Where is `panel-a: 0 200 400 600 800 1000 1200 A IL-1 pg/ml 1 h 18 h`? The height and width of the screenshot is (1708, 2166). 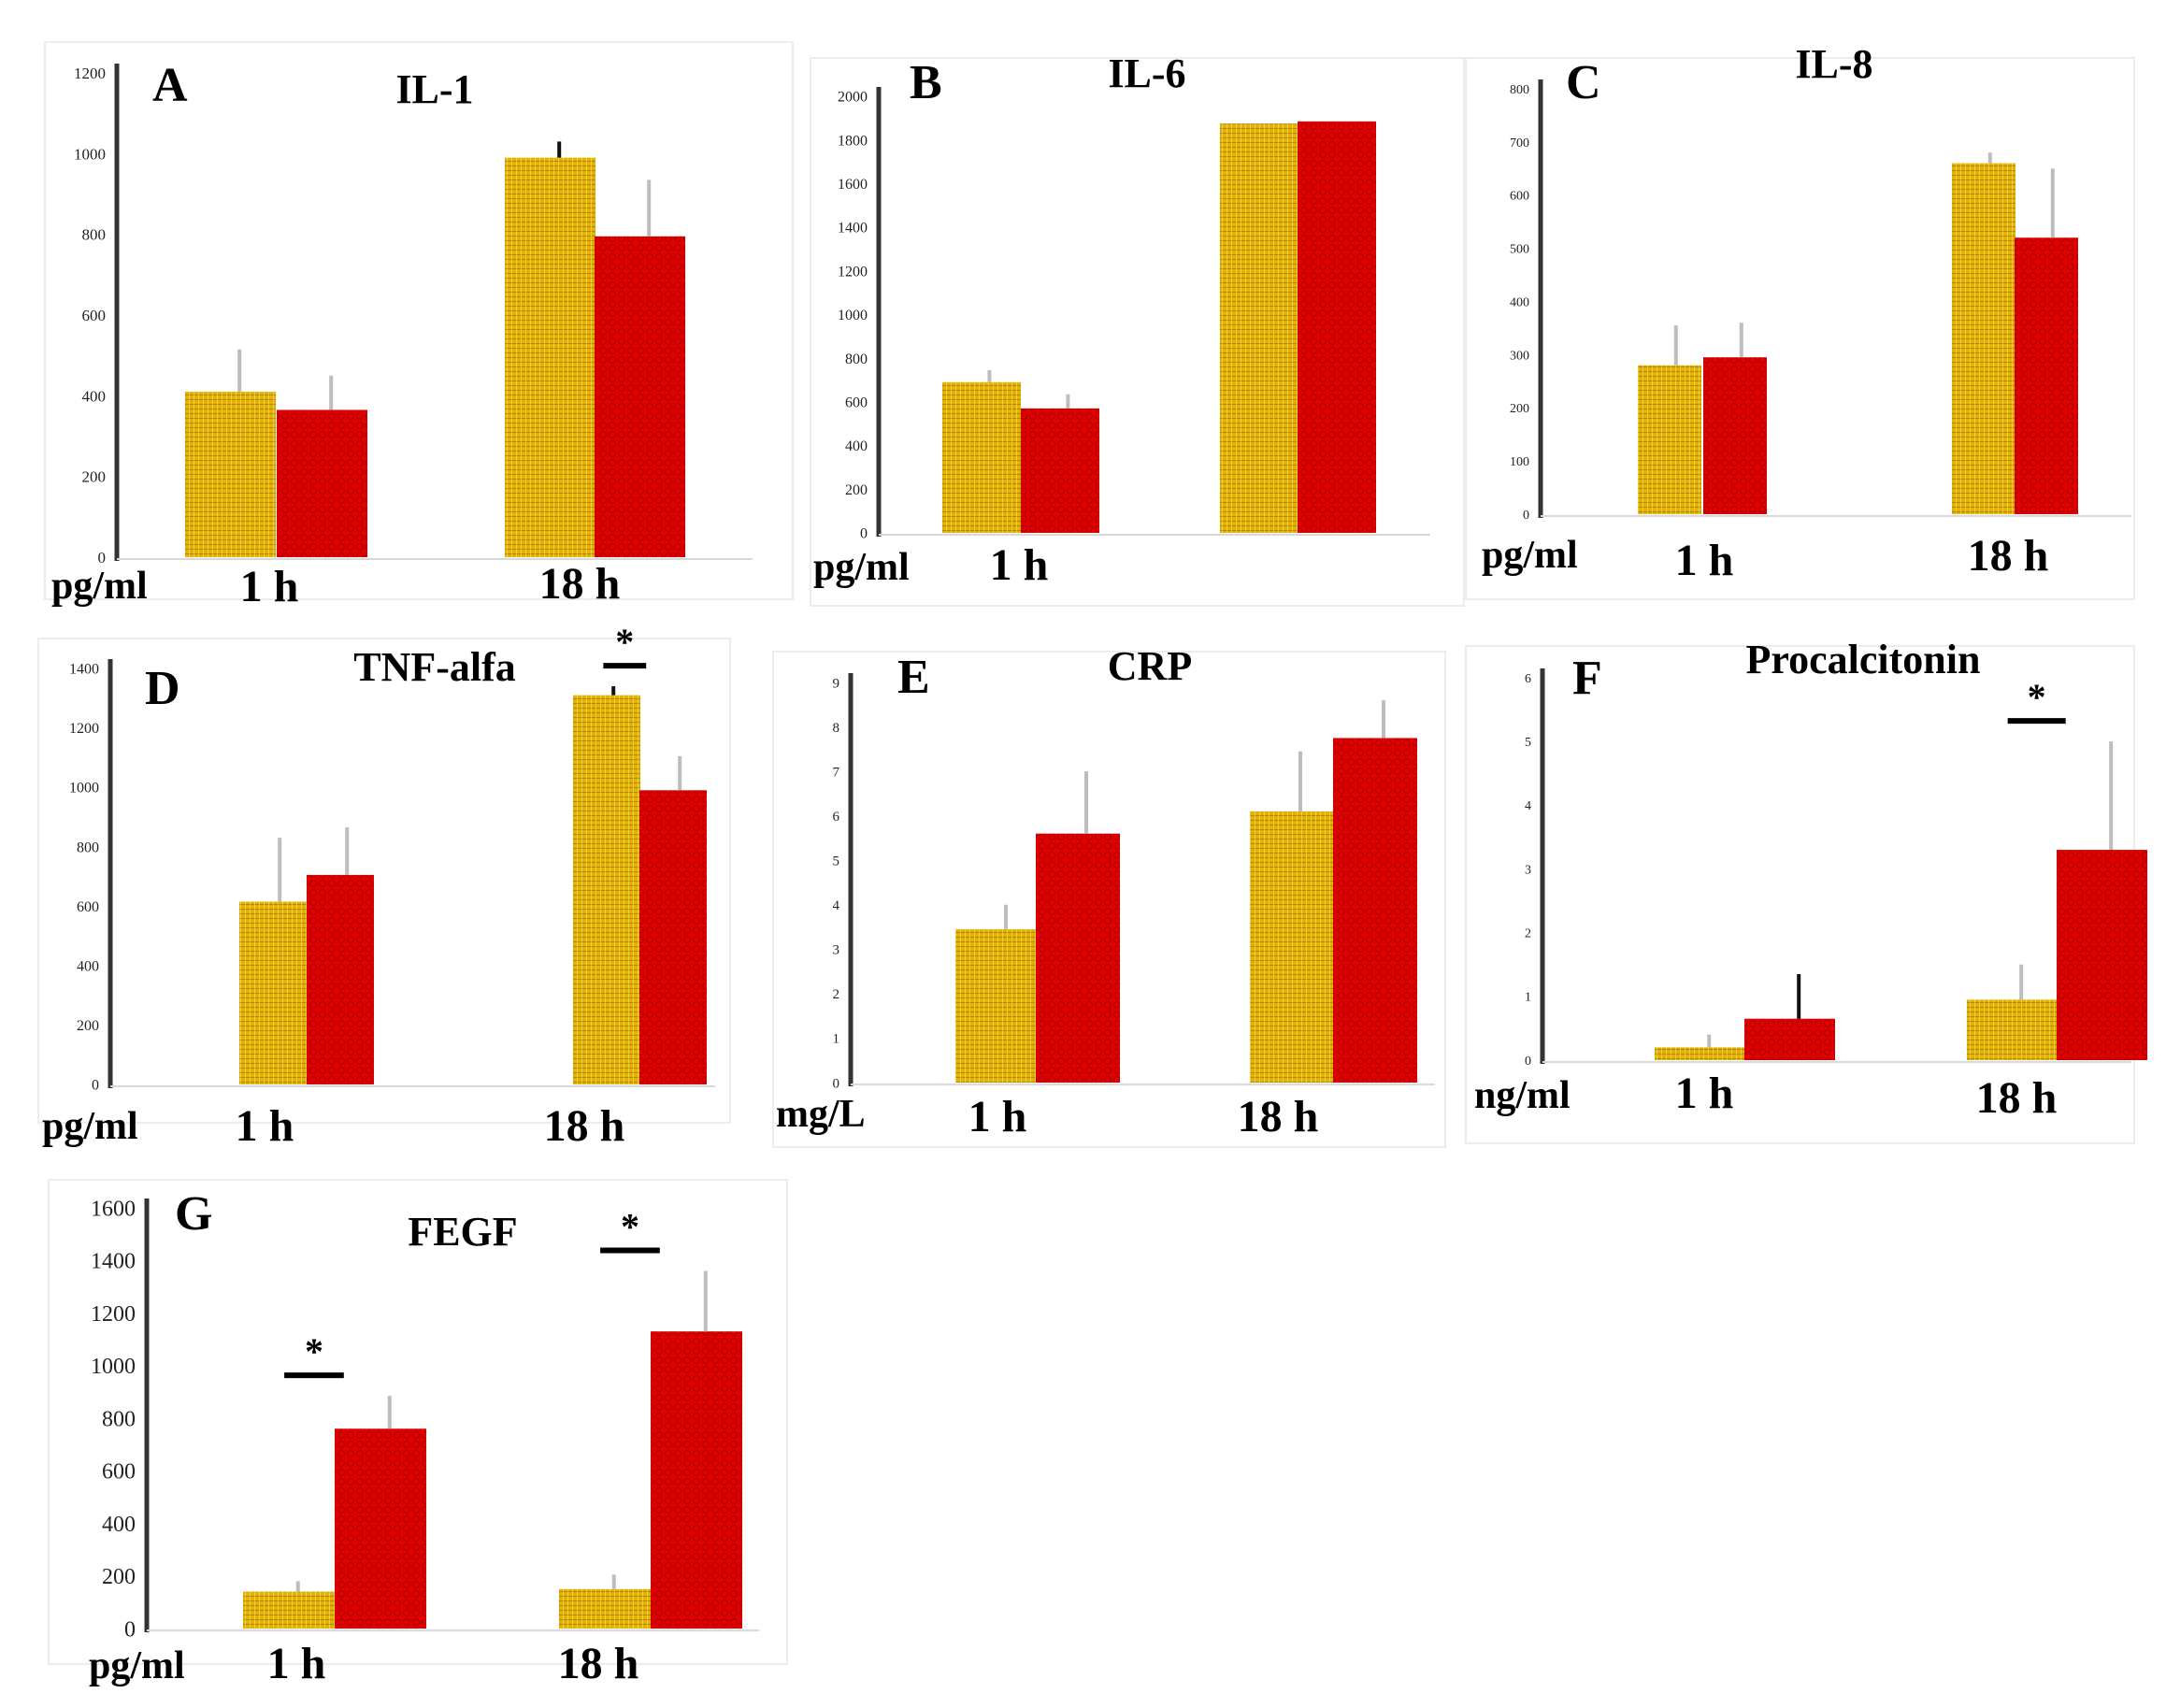
panel-a: 0 200 400 600 800 1000 1200 A IL-1 pg/ml 1 h 18 h is located at coordinates (419, 326).